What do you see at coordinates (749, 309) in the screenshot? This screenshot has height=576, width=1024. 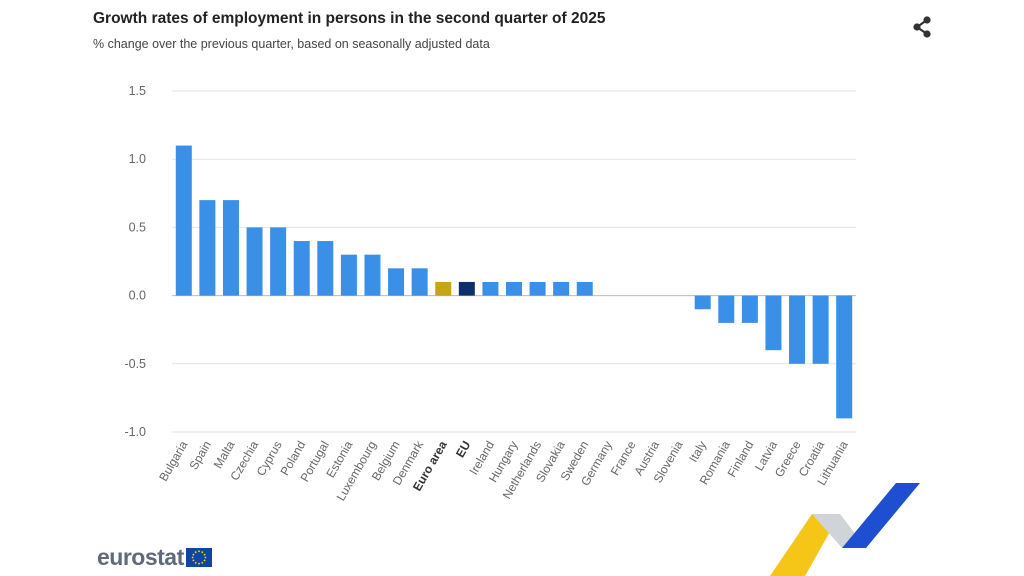 I see `bar-finland` at bounding box center [749, 309].